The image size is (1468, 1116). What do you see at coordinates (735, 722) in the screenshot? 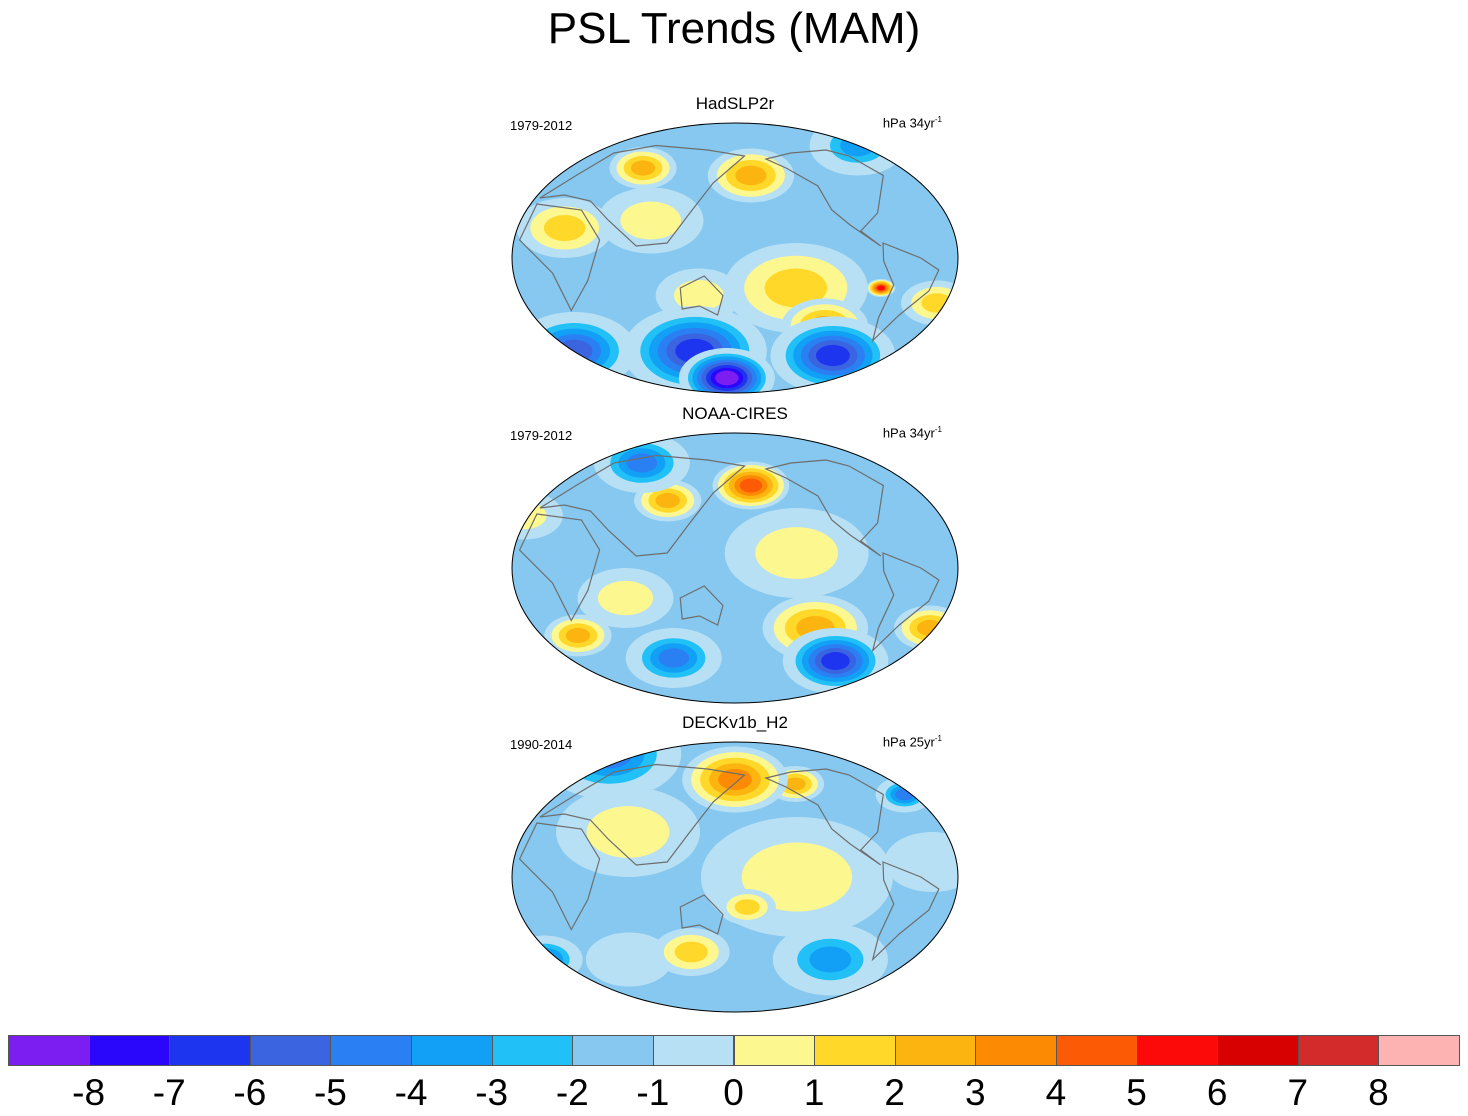
I see `panel-title: DECKv1b_H2` at bounding box center [735, 722].